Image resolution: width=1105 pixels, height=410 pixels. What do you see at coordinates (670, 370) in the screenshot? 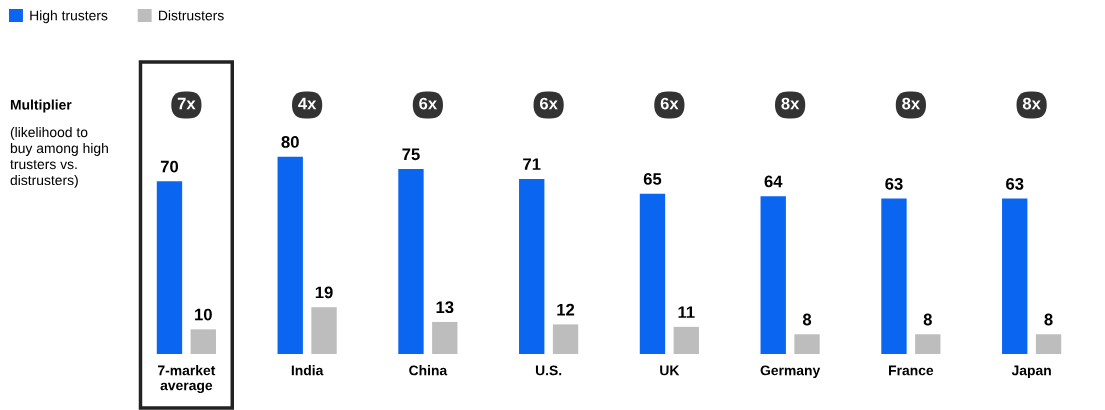
I see `x-tick-label: UK` at bounding box center [670, 370].